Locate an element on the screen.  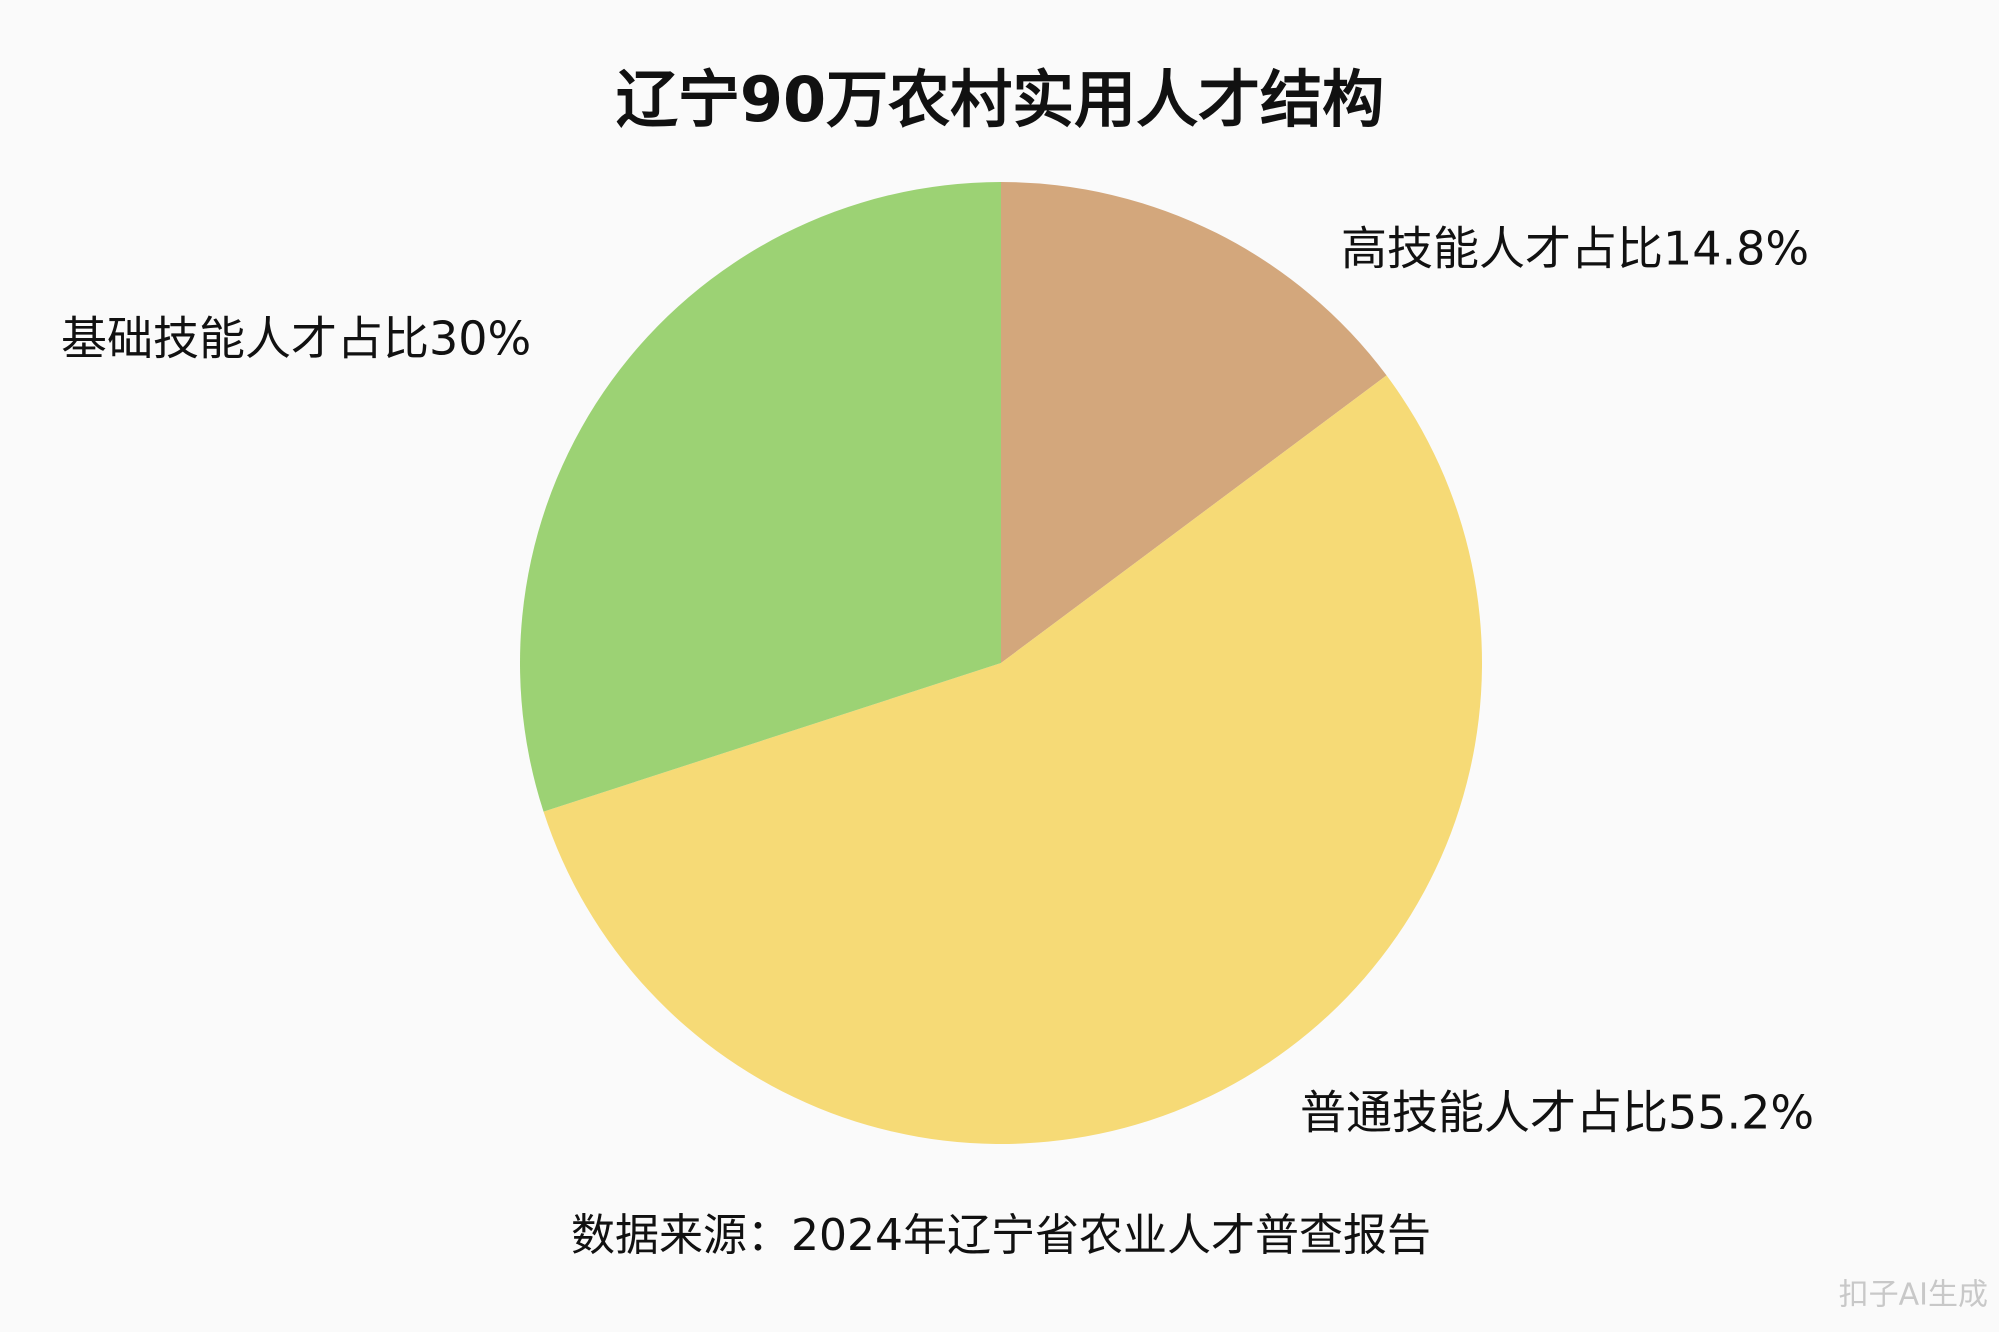
slice-label: 高技能人才占比14.8% is located at coordinates (1575, 249).